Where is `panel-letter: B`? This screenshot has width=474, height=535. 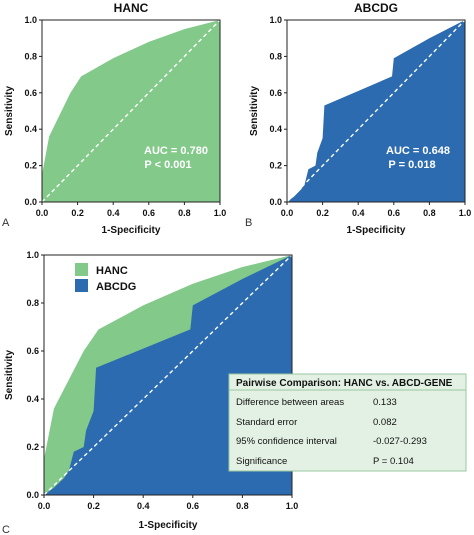 panel-letter: B is located at coordinates (248, 223).